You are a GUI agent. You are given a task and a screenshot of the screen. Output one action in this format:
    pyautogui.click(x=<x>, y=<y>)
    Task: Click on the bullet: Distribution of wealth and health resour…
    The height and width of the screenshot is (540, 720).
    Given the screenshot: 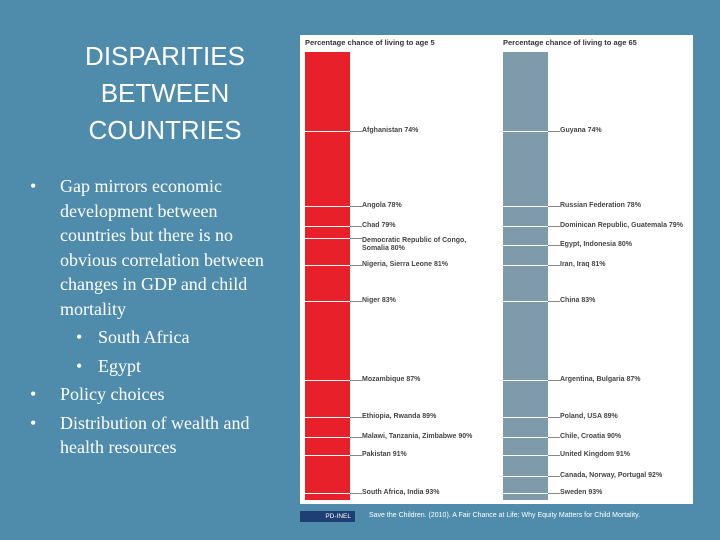 What is the action you would take?
    pyautogui.click(x=146, y=435)
    